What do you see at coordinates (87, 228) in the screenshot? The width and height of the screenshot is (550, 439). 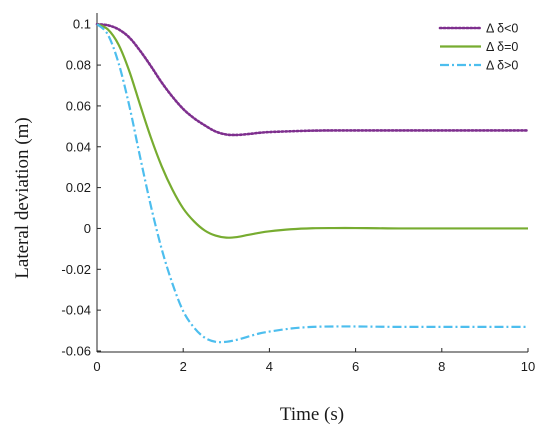 I see `y-tick-label: 0` at bounding box center [87, 228].